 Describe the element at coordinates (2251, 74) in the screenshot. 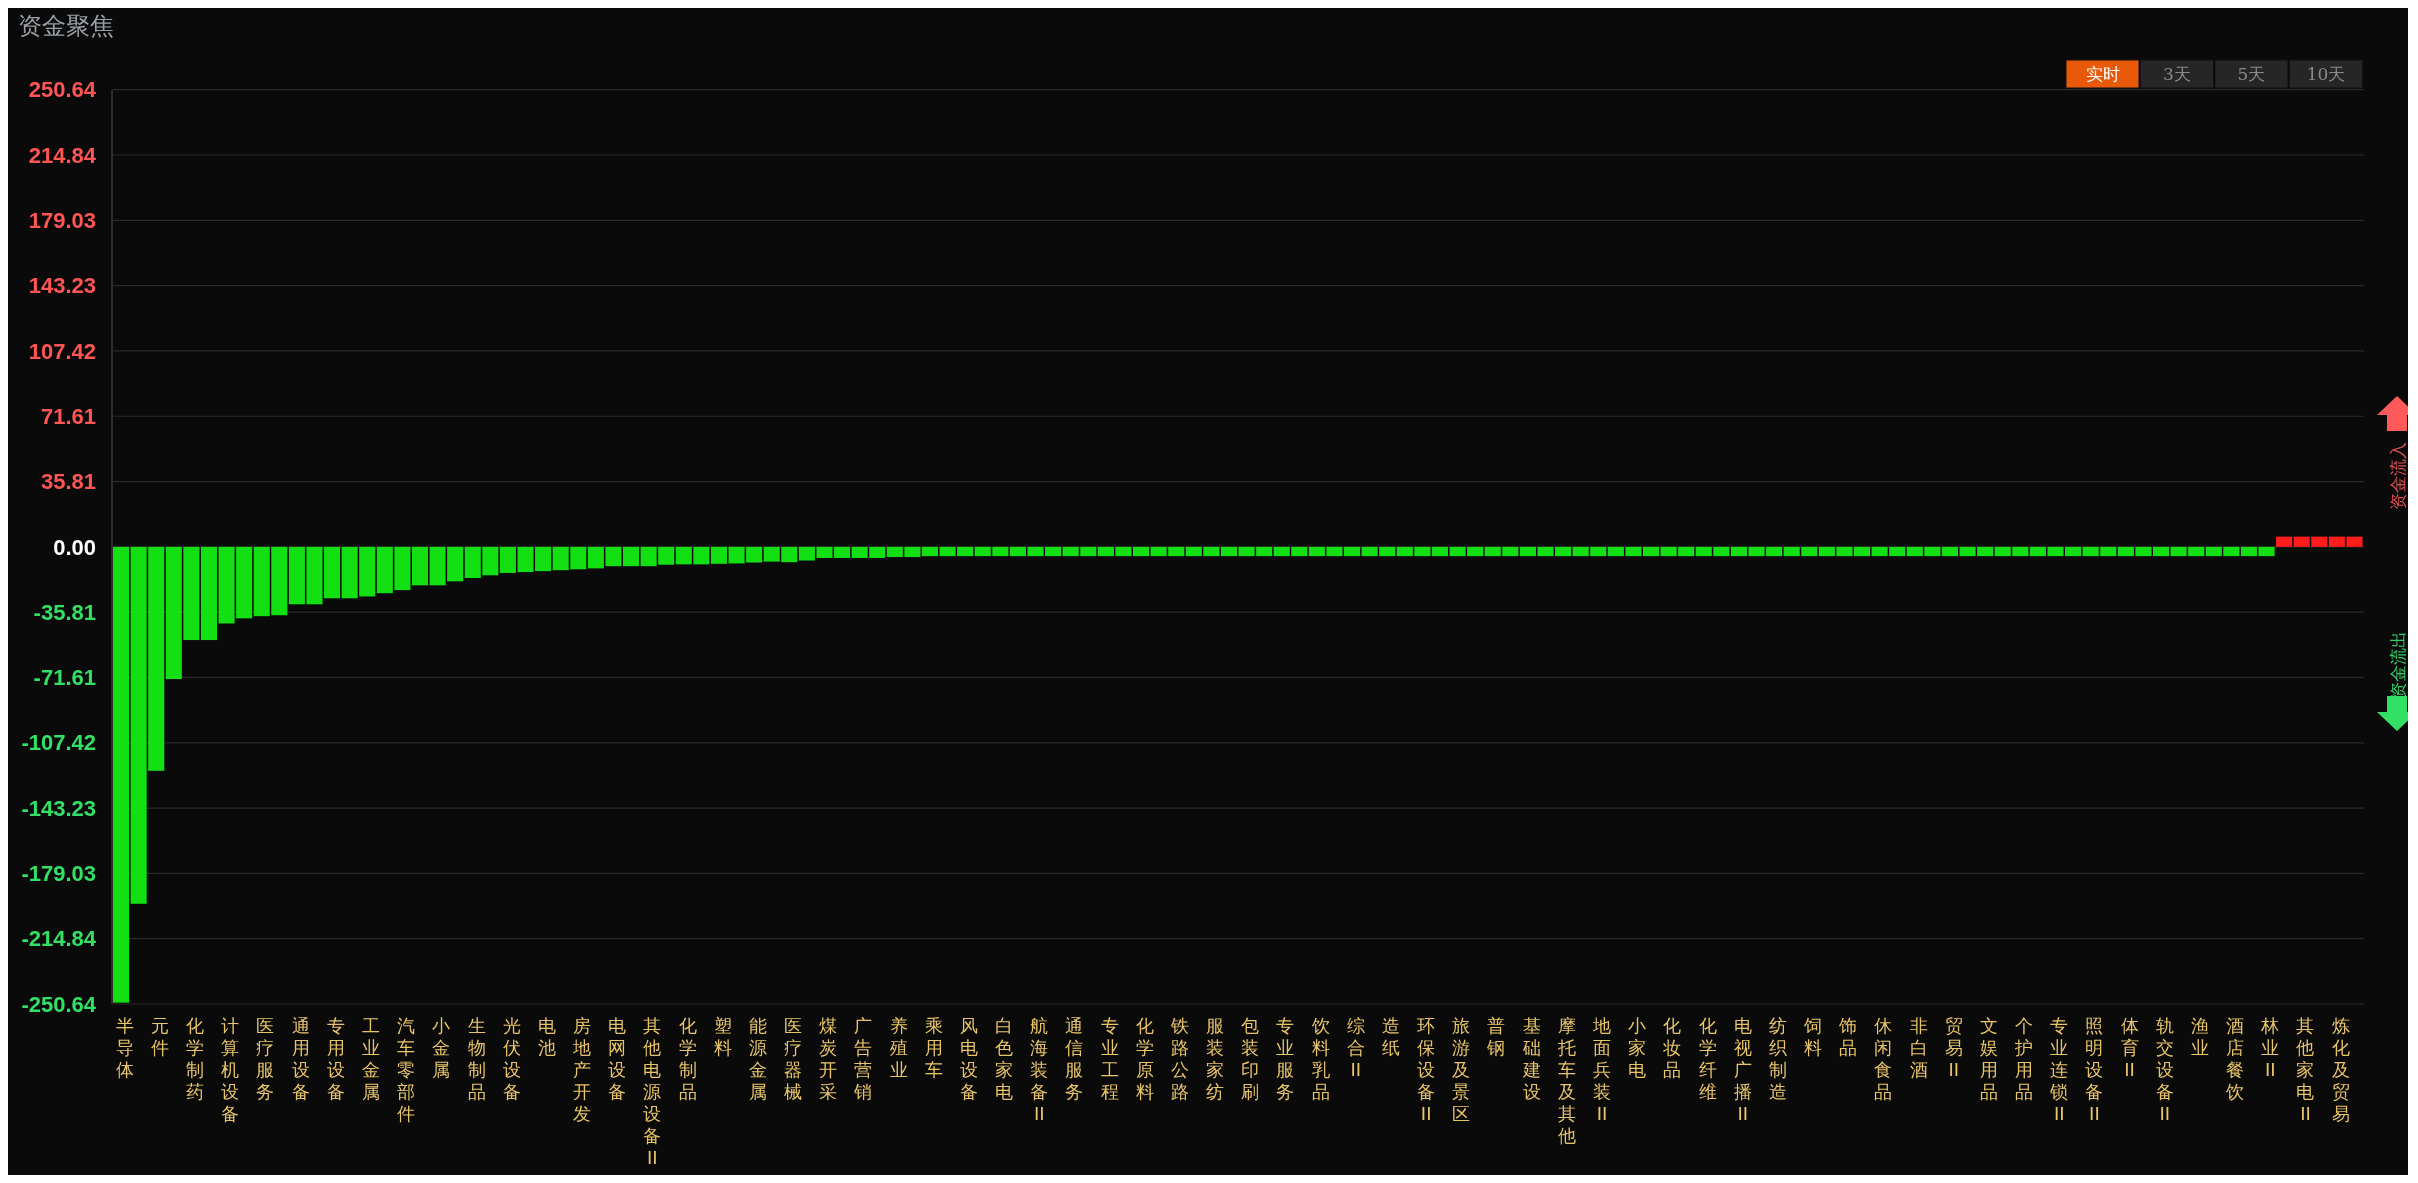

I see `period-button: 5天` at that location.